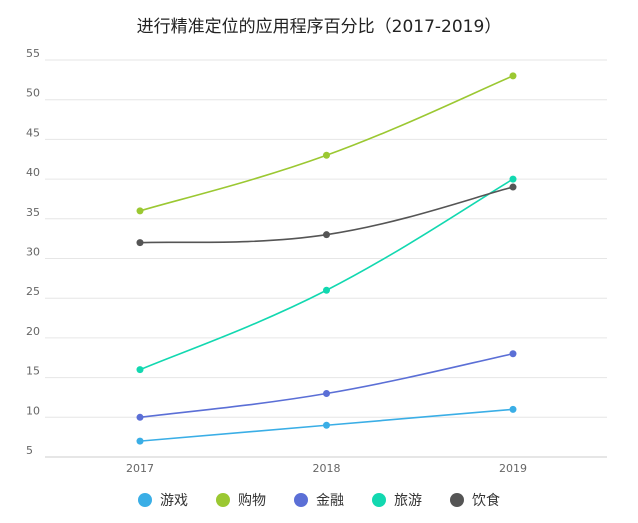 The width and height of the screenshot is (638, 523). What do you see at coordinates (29, 450) in the screenshot?
I see `y-tick-label-5: 5` at bounding box center [29, 450].